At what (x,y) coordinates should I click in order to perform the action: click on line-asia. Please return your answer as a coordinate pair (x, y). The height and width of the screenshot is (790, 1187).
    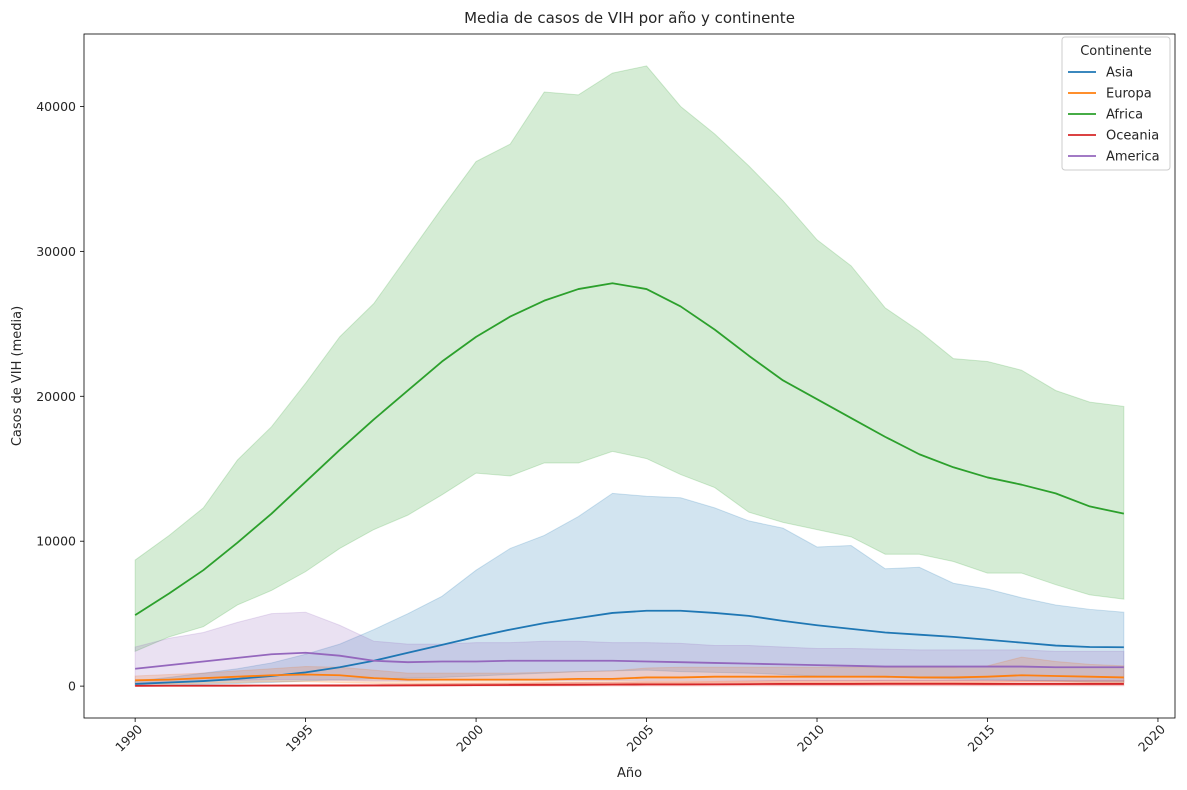
    Looking at the image, I should click on (629, 647).